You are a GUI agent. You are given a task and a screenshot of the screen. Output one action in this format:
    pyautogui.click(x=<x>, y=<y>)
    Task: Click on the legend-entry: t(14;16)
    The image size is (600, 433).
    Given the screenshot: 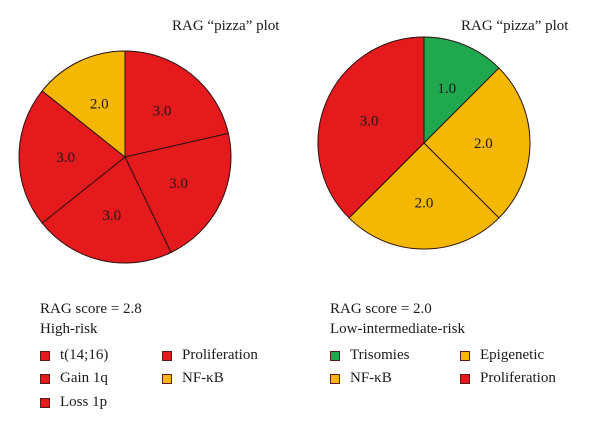 What is the action you would take?
    pyautogui.click(x=74, y=355)
    